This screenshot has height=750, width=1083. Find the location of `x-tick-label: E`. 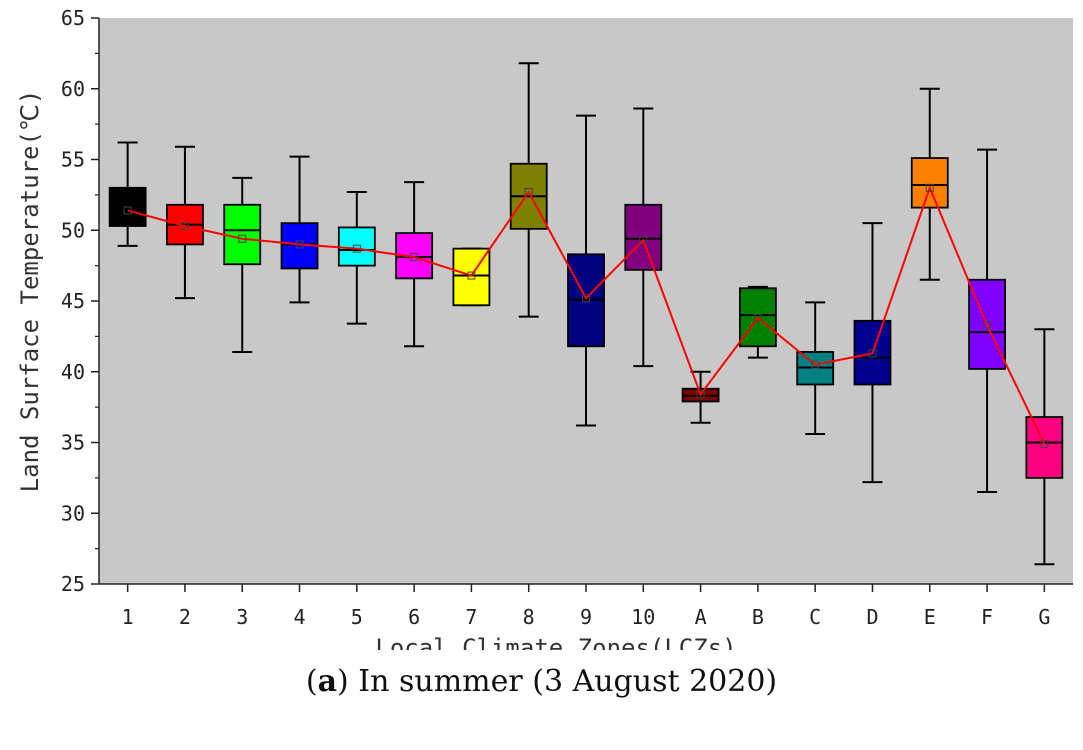

x-tick-label: E is located at coordinates (930, 617).